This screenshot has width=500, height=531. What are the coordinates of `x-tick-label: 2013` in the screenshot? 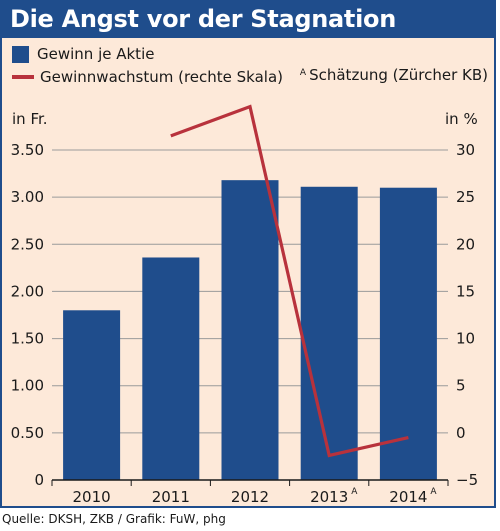 It's located at (329, 497).